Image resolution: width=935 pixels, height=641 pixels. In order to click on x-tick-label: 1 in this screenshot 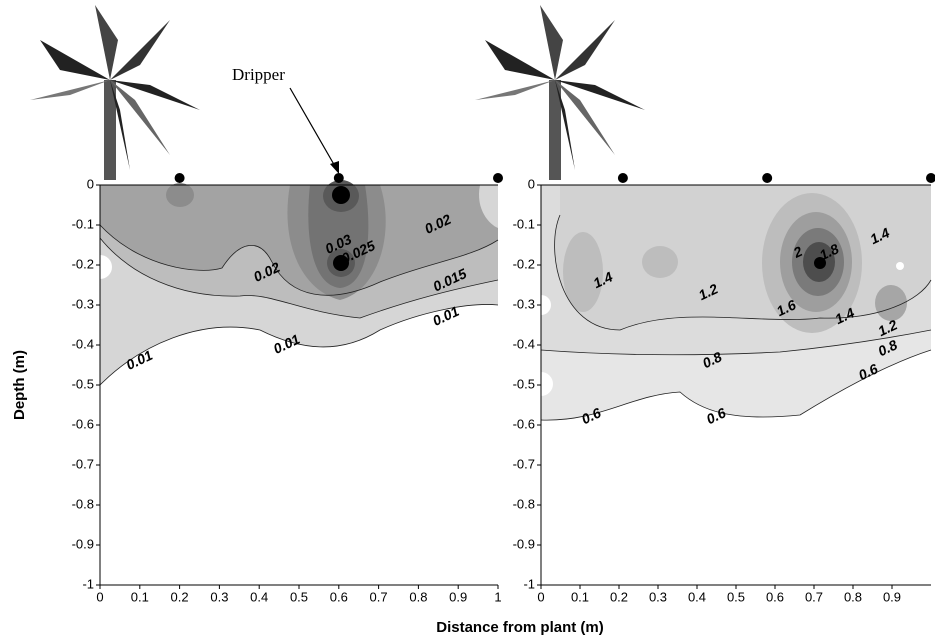, I will do `click(497, 596)`.